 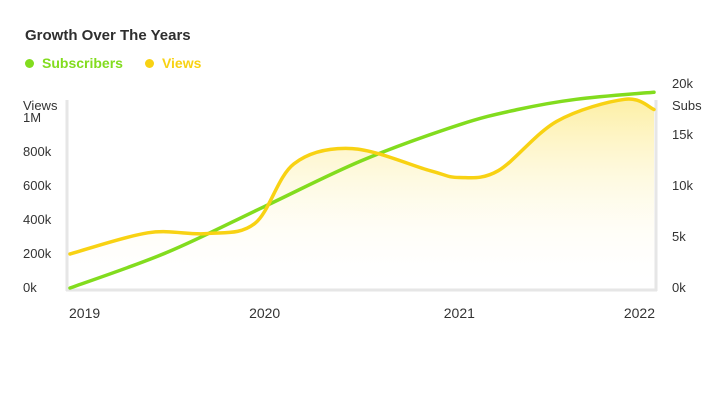 What do you see at coordinates (37, 253) in the screenshot?
I see `left-tick-label: 200k` at bounding box center [37, 253].